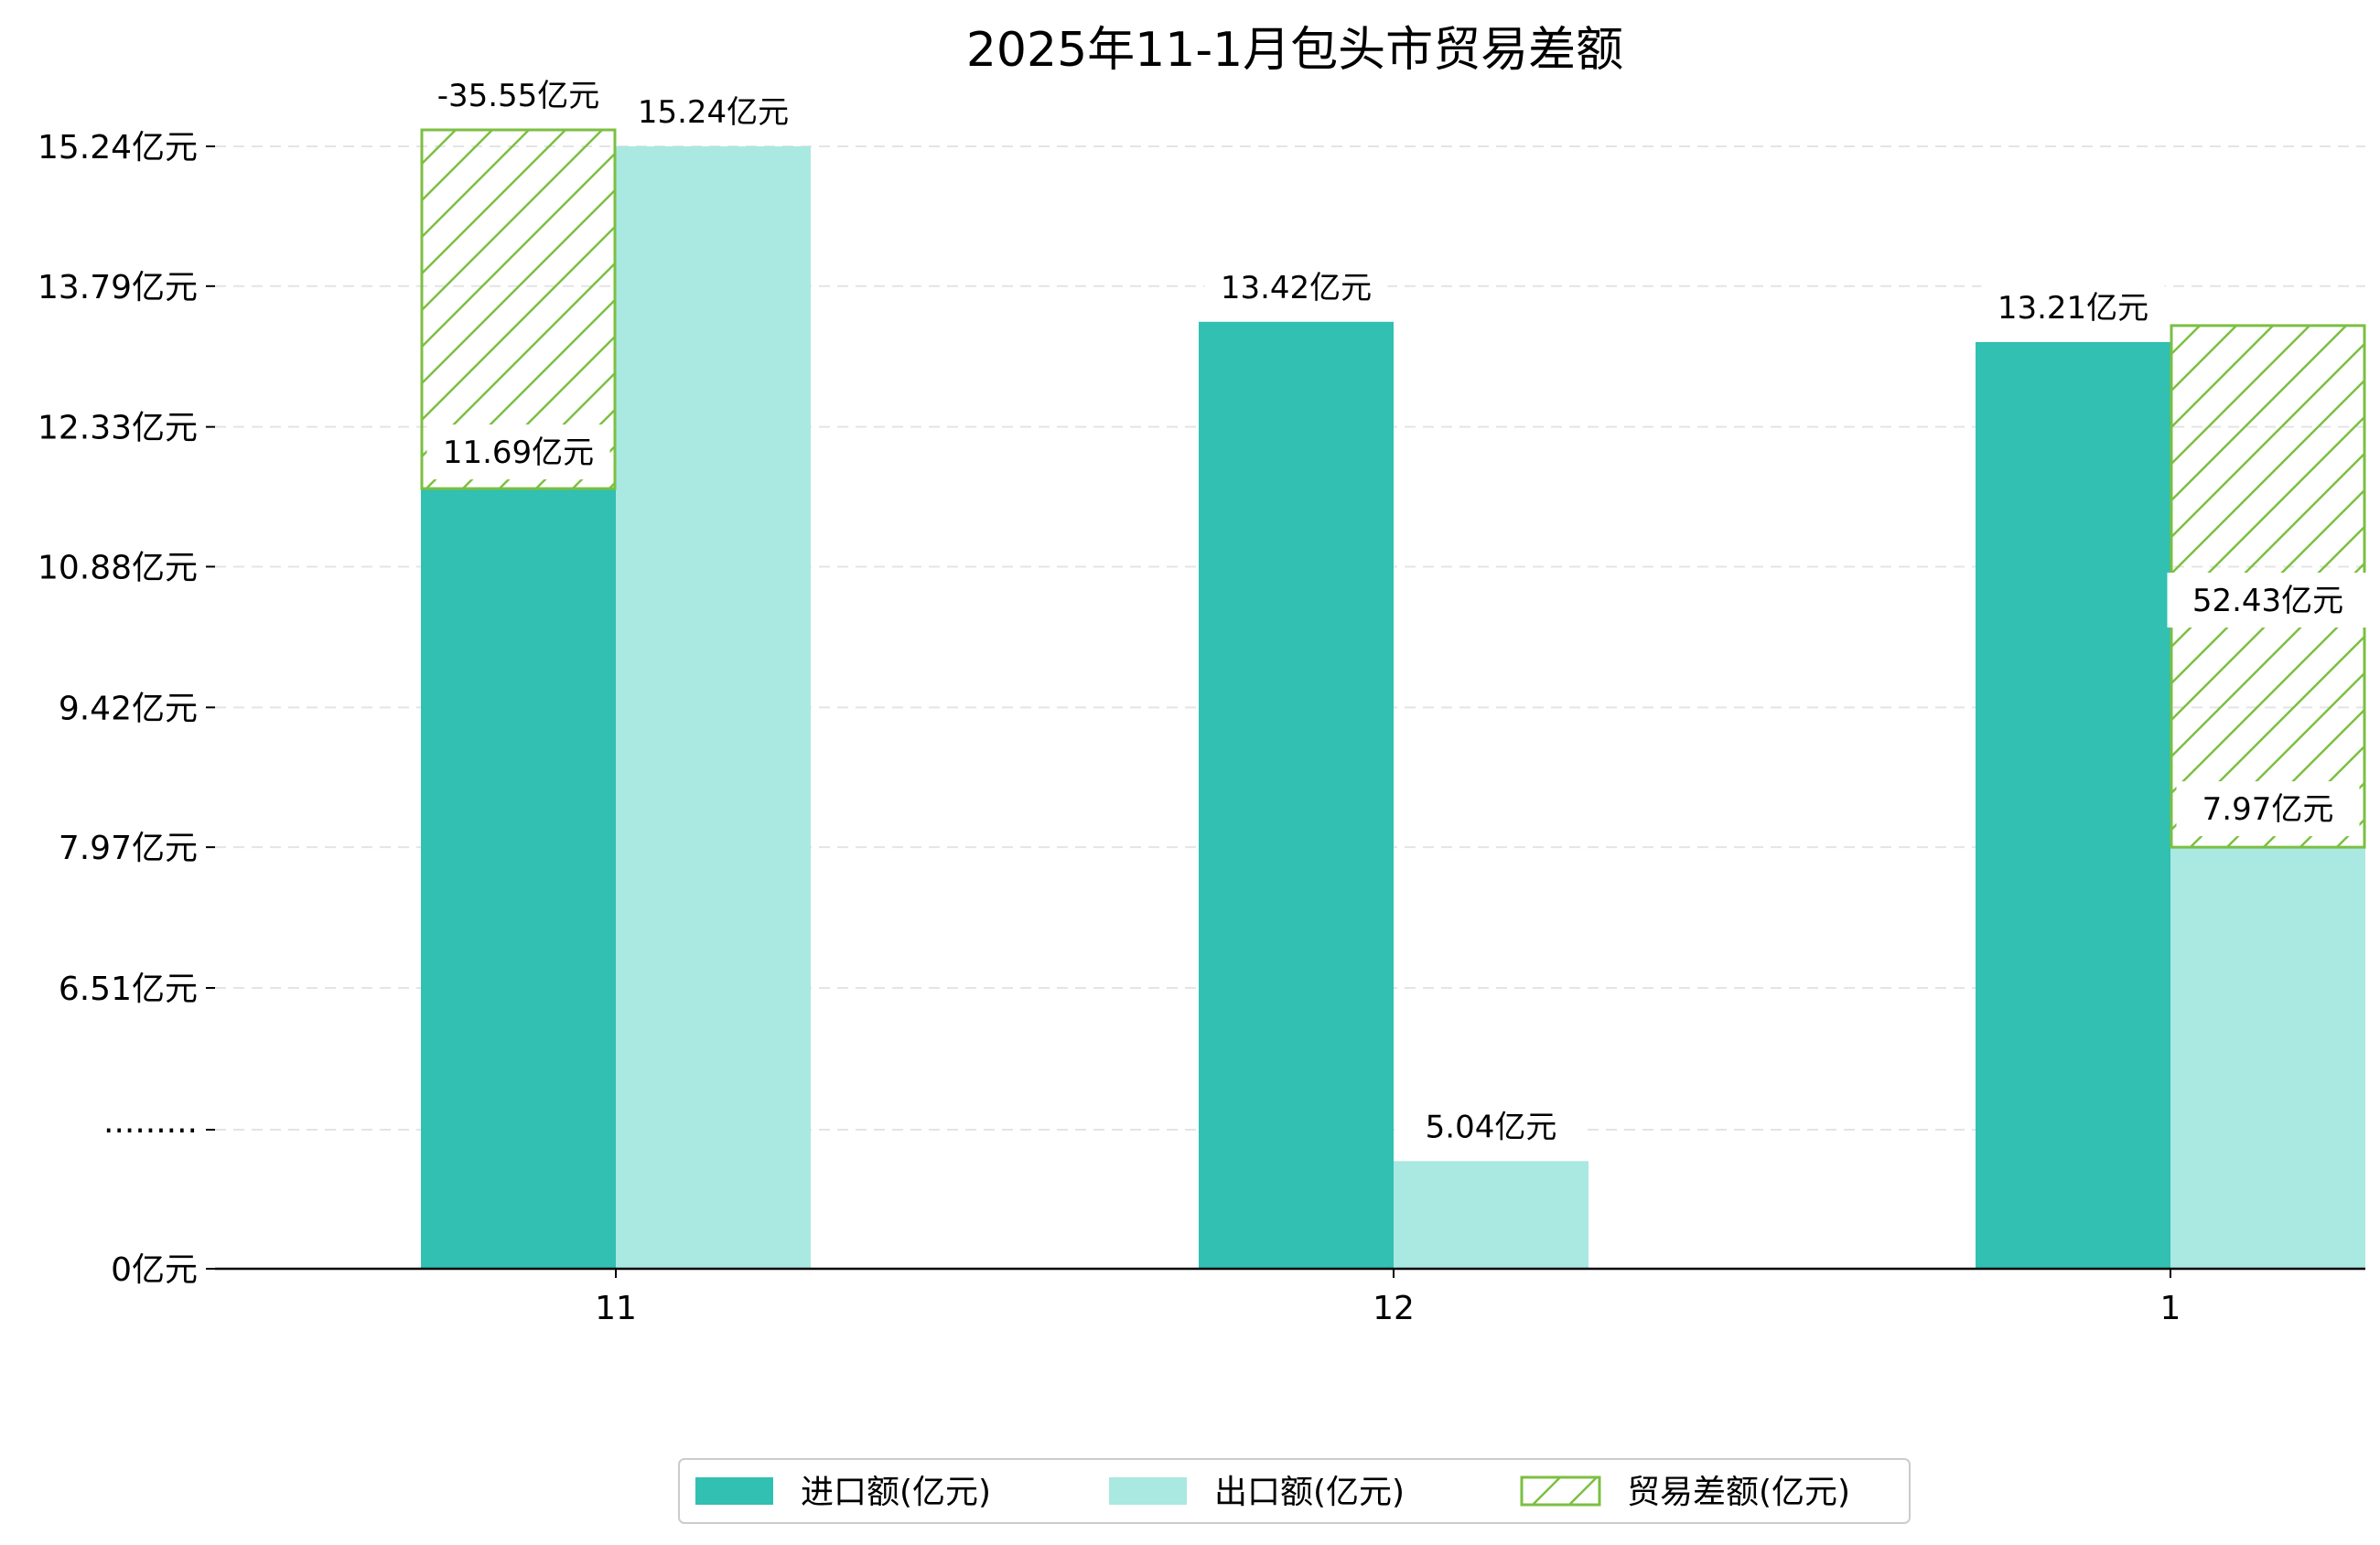 The height and width of the screenshot is (1545, 2380). I want to click on y-tick-label-0: 0亿元, so click(154, 1270).